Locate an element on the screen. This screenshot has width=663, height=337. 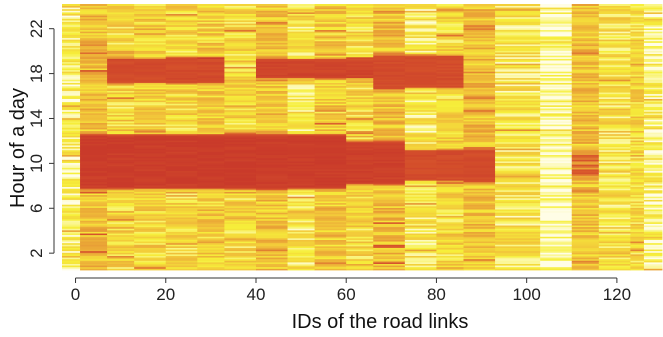
x-tick-label: 80 is located at coordinates (436, 294).